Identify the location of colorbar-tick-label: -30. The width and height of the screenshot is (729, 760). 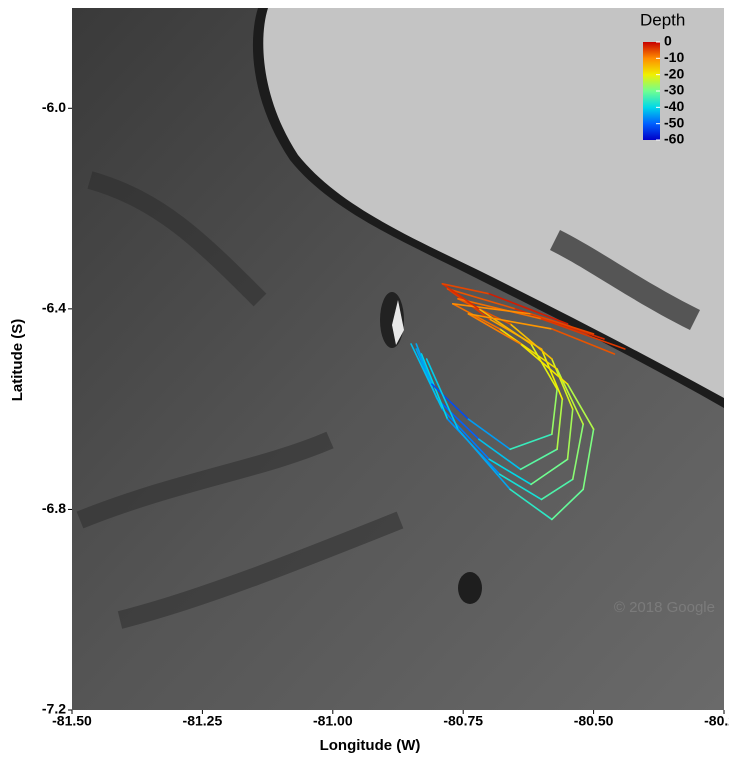
(674, 90).